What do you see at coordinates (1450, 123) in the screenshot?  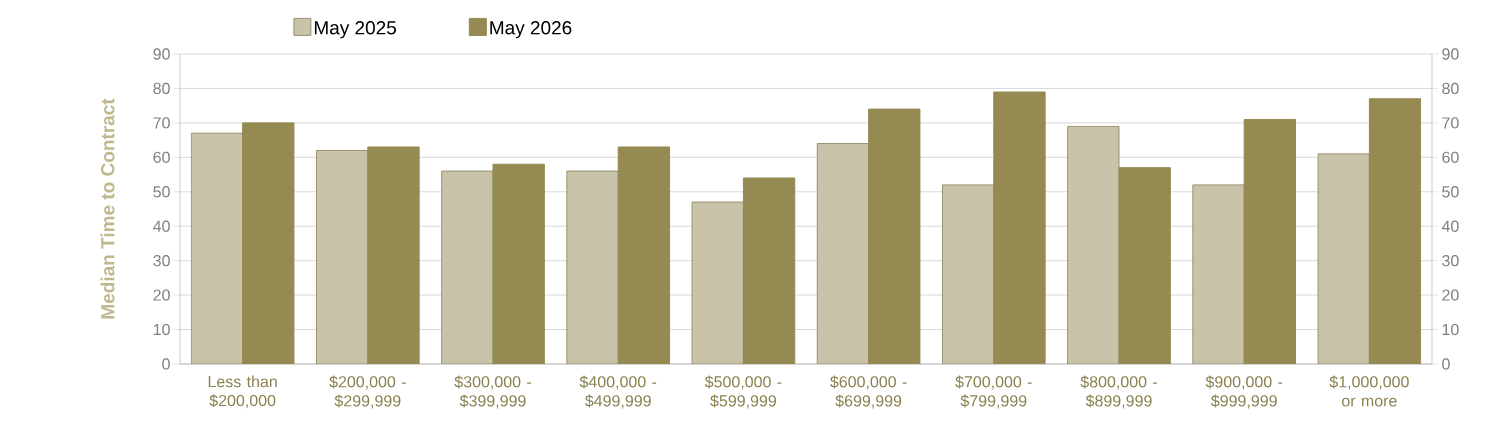 I see `y2-tick-label: 70` at bounding box center [1450, 123].